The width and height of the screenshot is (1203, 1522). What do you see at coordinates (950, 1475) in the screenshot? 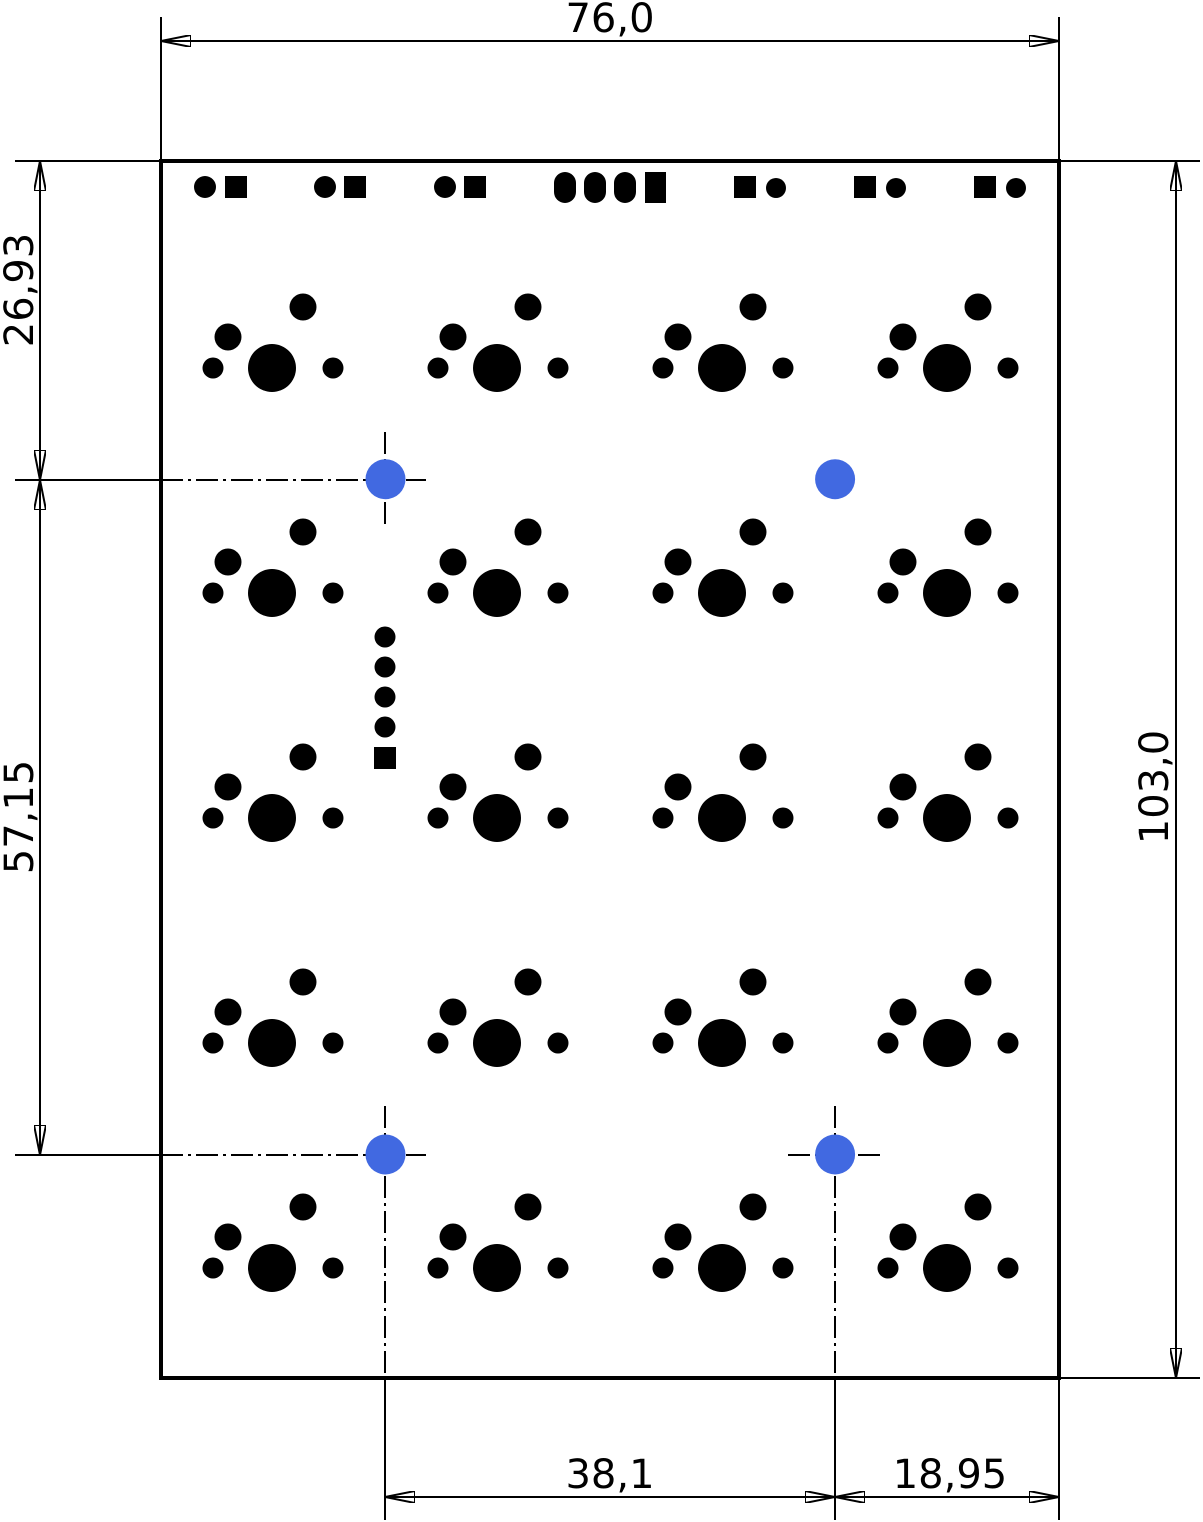
I see `dim-label-hole-to-edge: 18,95` at bounding box center [950, 1475].